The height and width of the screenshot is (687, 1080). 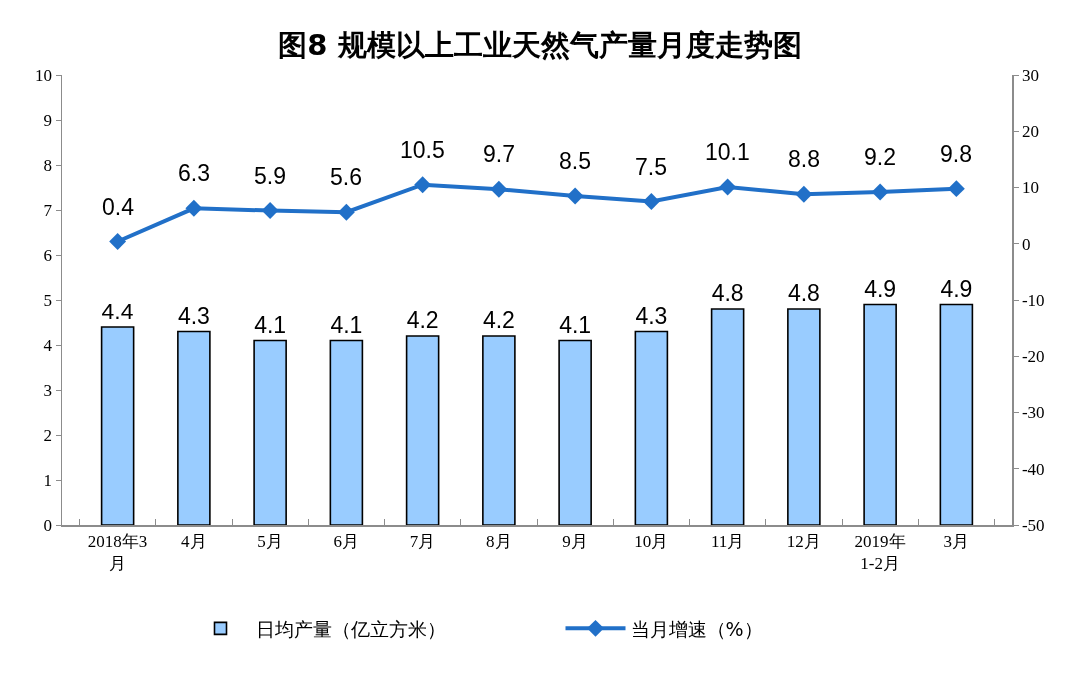 I want to click on y2-tick-label: 0, so click(x=1026, y=244).